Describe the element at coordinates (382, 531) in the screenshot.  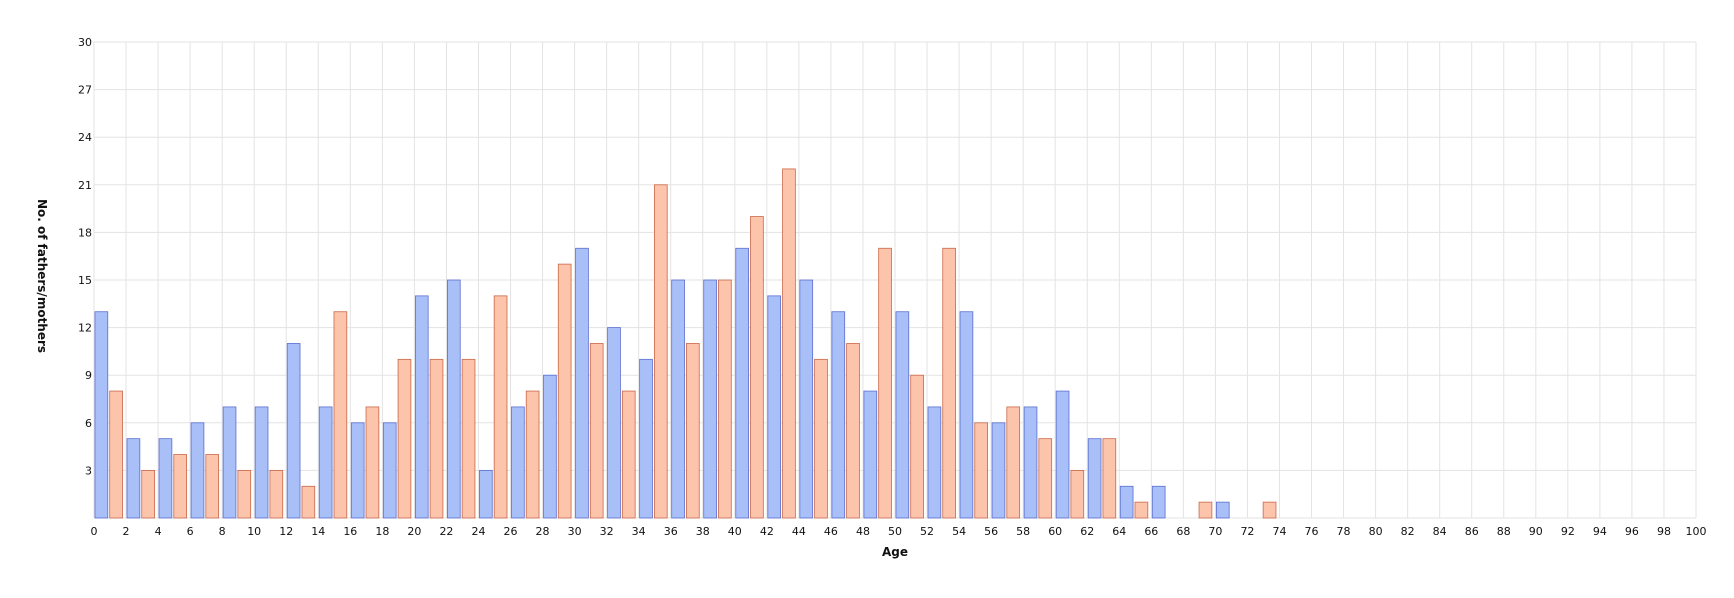
I see `x-tick-label: 18` at that location.